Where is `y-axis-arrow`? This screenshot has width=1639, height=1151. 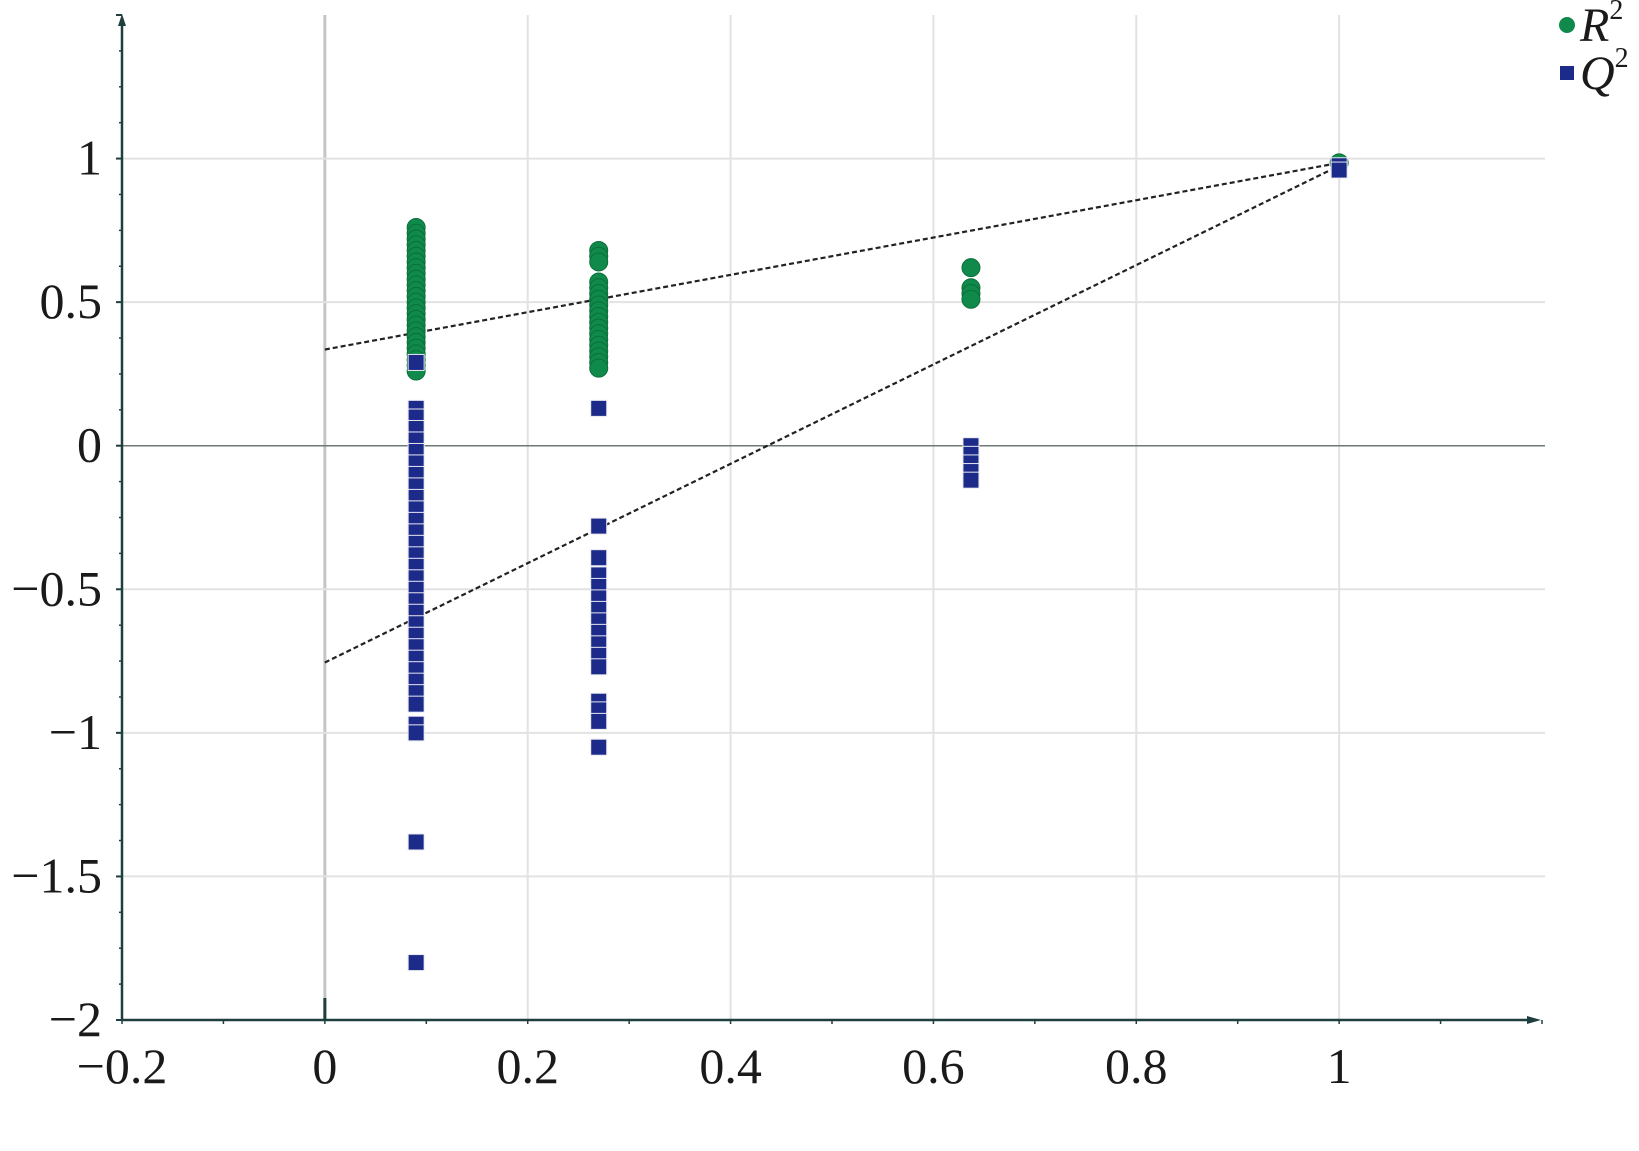
y-axis-arrow is located at coordinates (122, 20).